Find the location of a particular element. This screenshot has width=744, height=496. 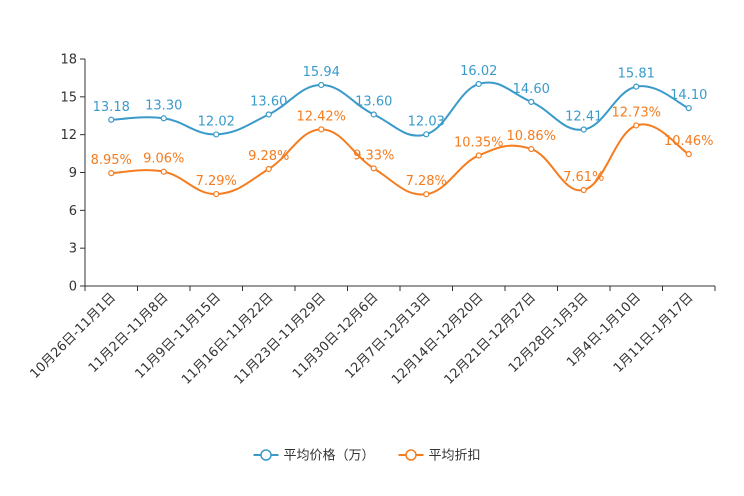

x-tick-label: 10月26日-11月1日 is located at coordinates (73, 336).